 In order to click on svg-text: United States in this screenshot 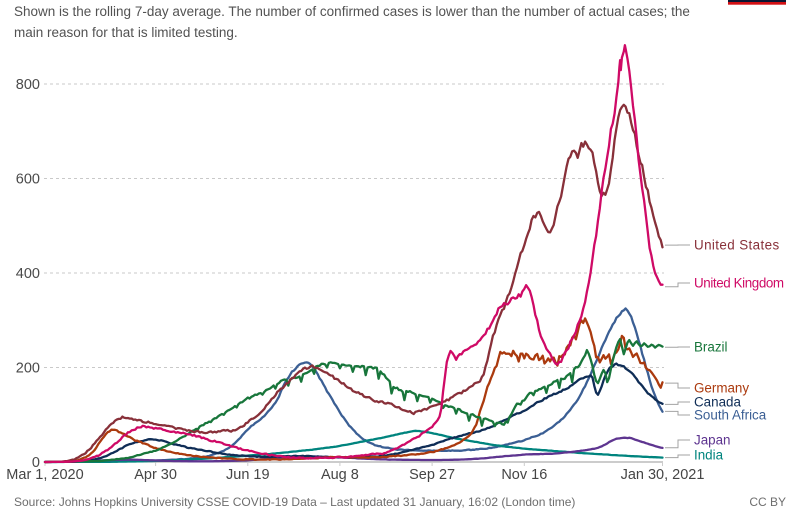, I will do `click(737, 245)`.